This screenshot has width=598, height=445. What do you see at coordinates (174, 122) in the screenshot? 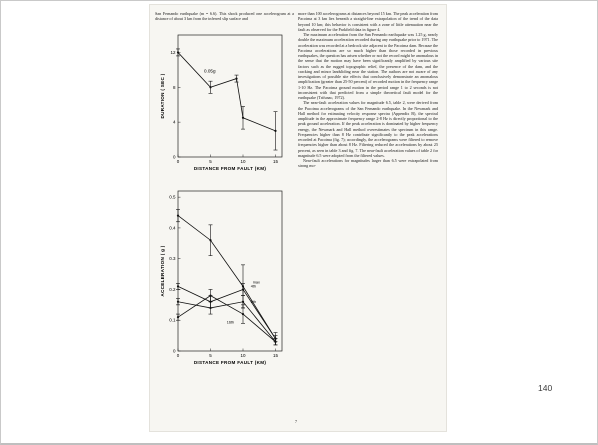
I see `y-tick-label: 4` at bounding box center [174, 122].